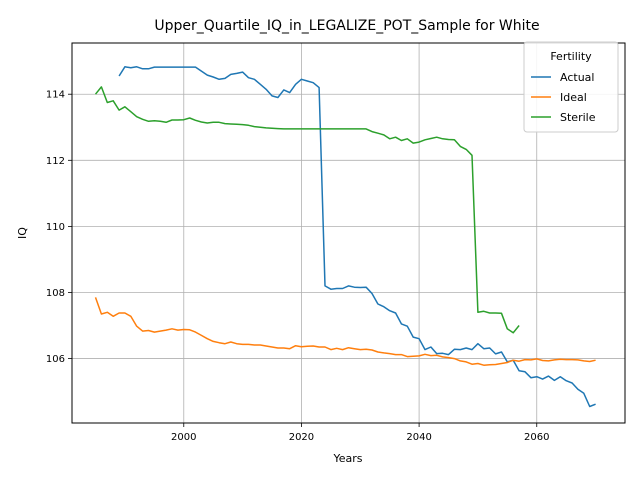 The image size is (640, 480). I want to click on x-axis: 2000 2020 2040 2060, so click(360, 433).